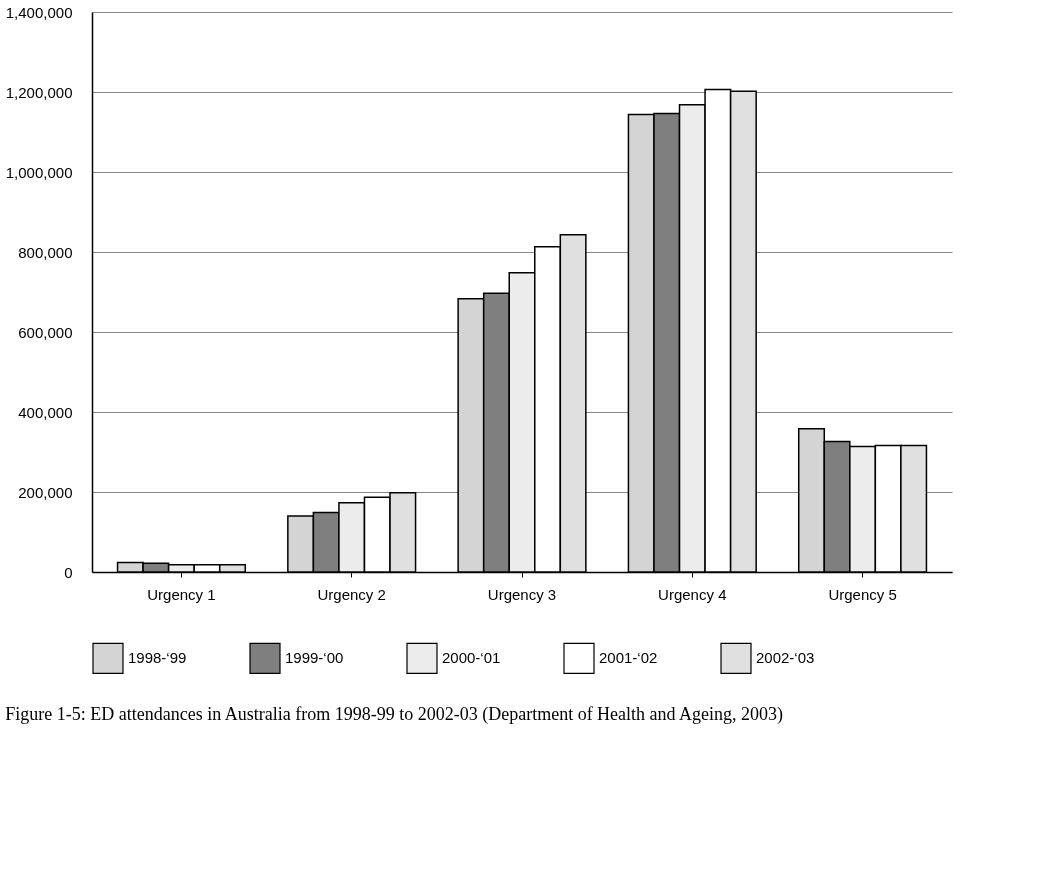  Describe the element at coordinates (45, 412) in the screenshot. I see `y-tick-label: 400,000` at that location.